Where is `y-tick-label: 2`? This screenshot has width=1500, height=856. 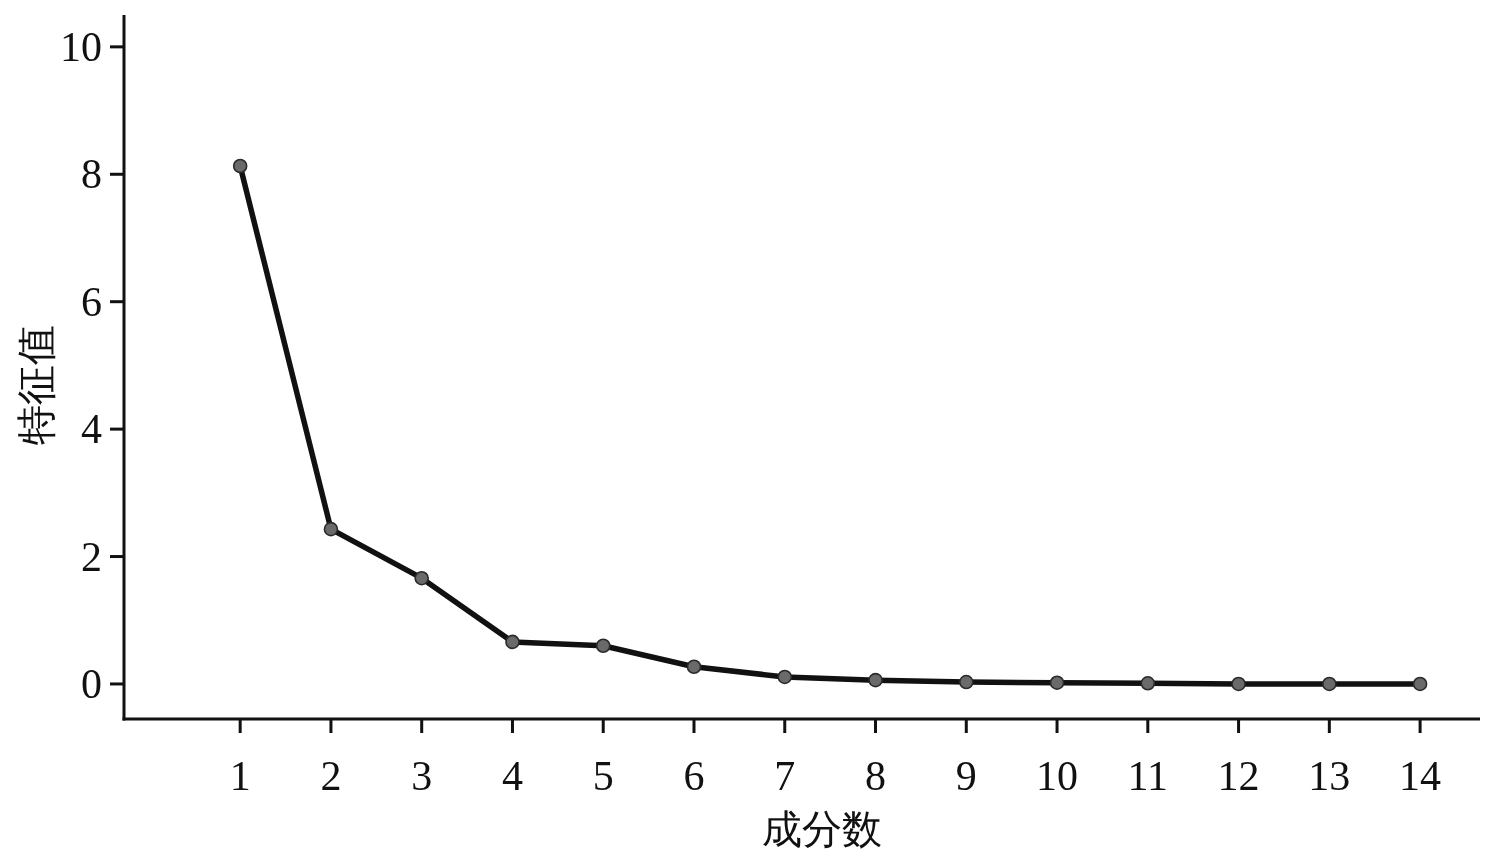
y-tick-label: 2 is located at coordinates (91, 556).